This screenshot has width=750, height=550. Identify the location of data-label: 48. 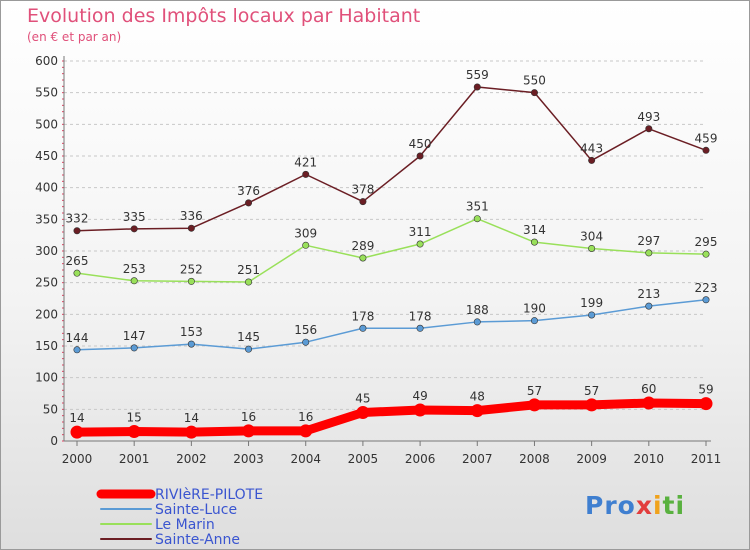
(477, 397).